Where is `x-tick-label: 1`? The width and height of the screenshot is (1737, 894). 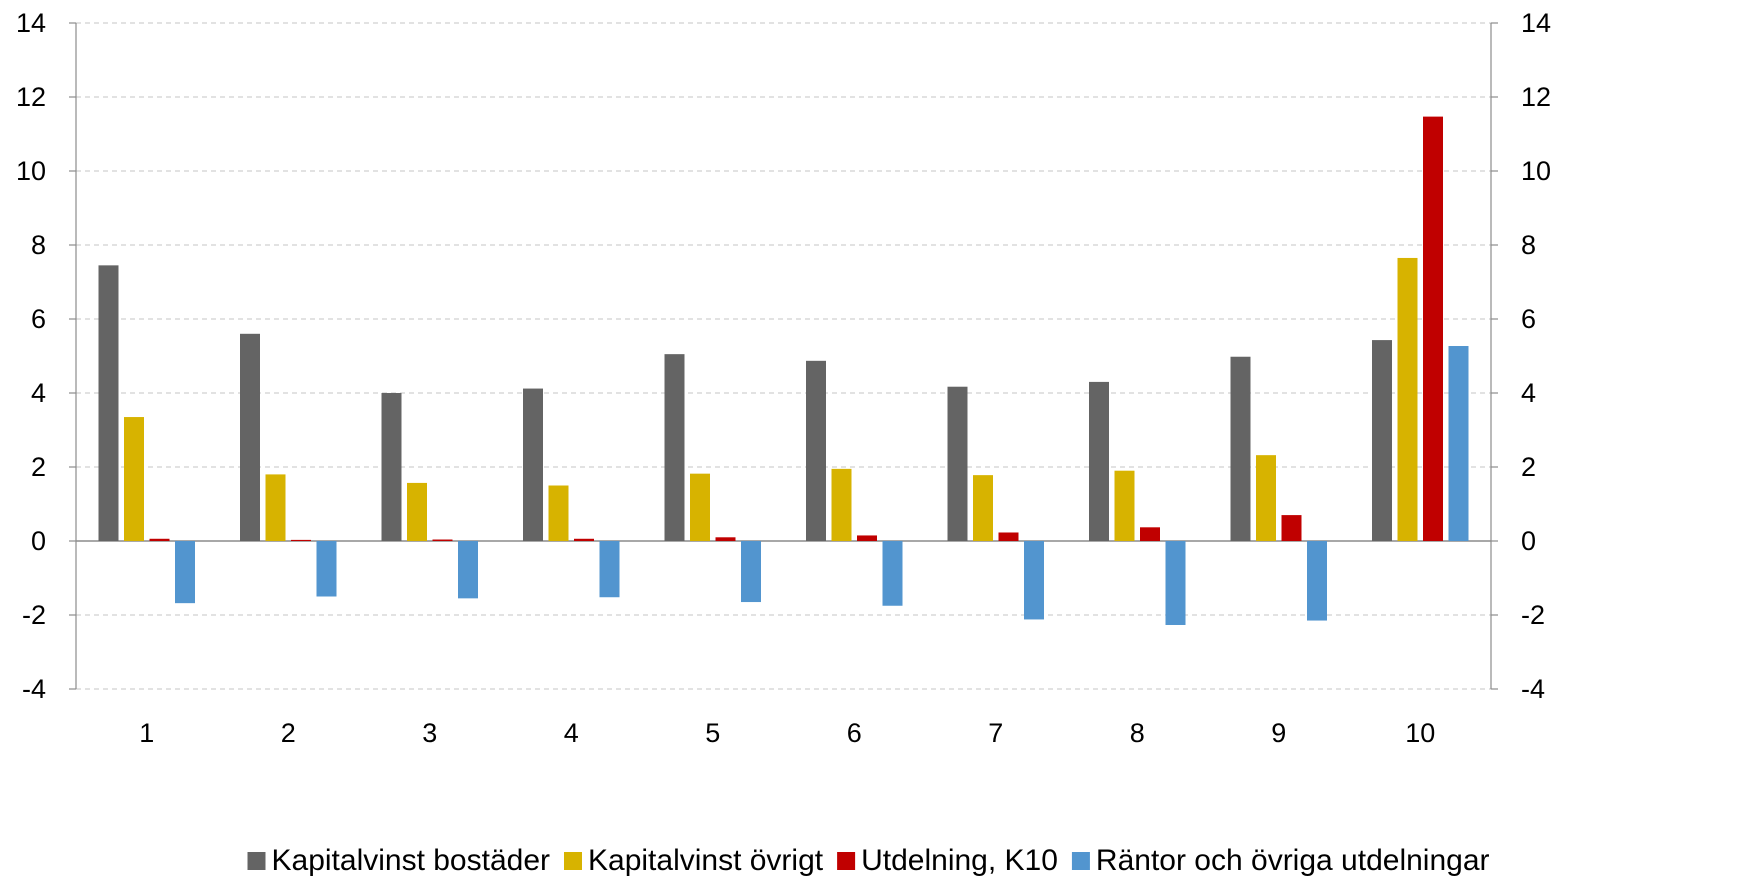 x-tick-label: 1 is located at coordinates (146, 733).